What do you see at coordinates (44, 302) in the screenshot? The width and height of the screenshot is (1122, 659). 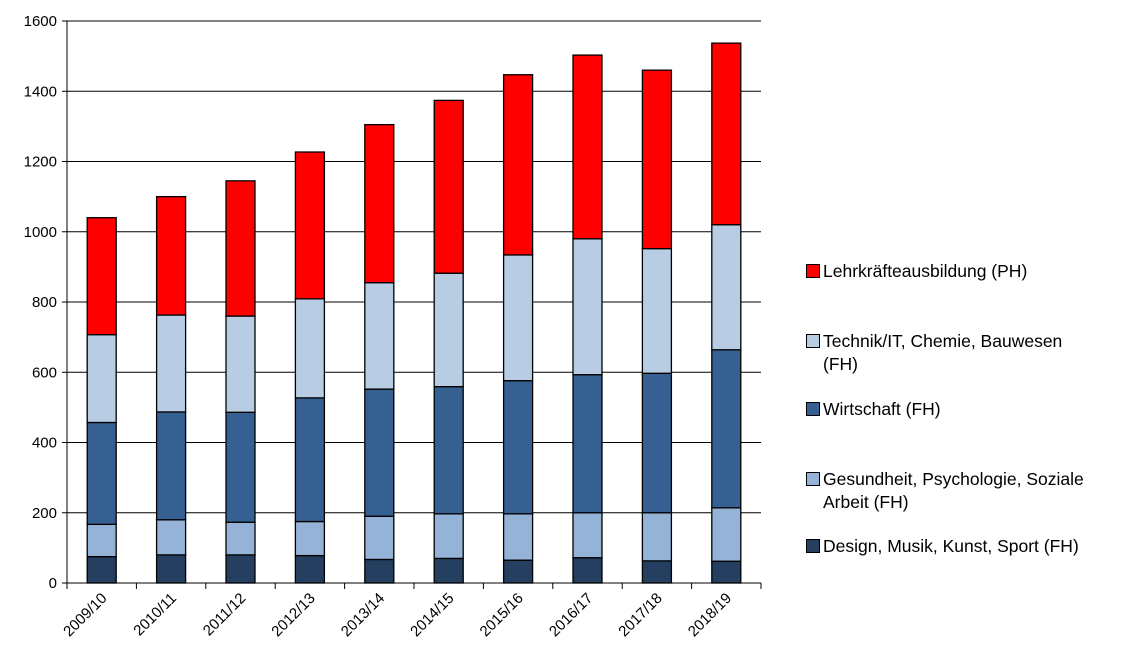 I see `y-tick-label: 800` at bounding box center [44, 302].